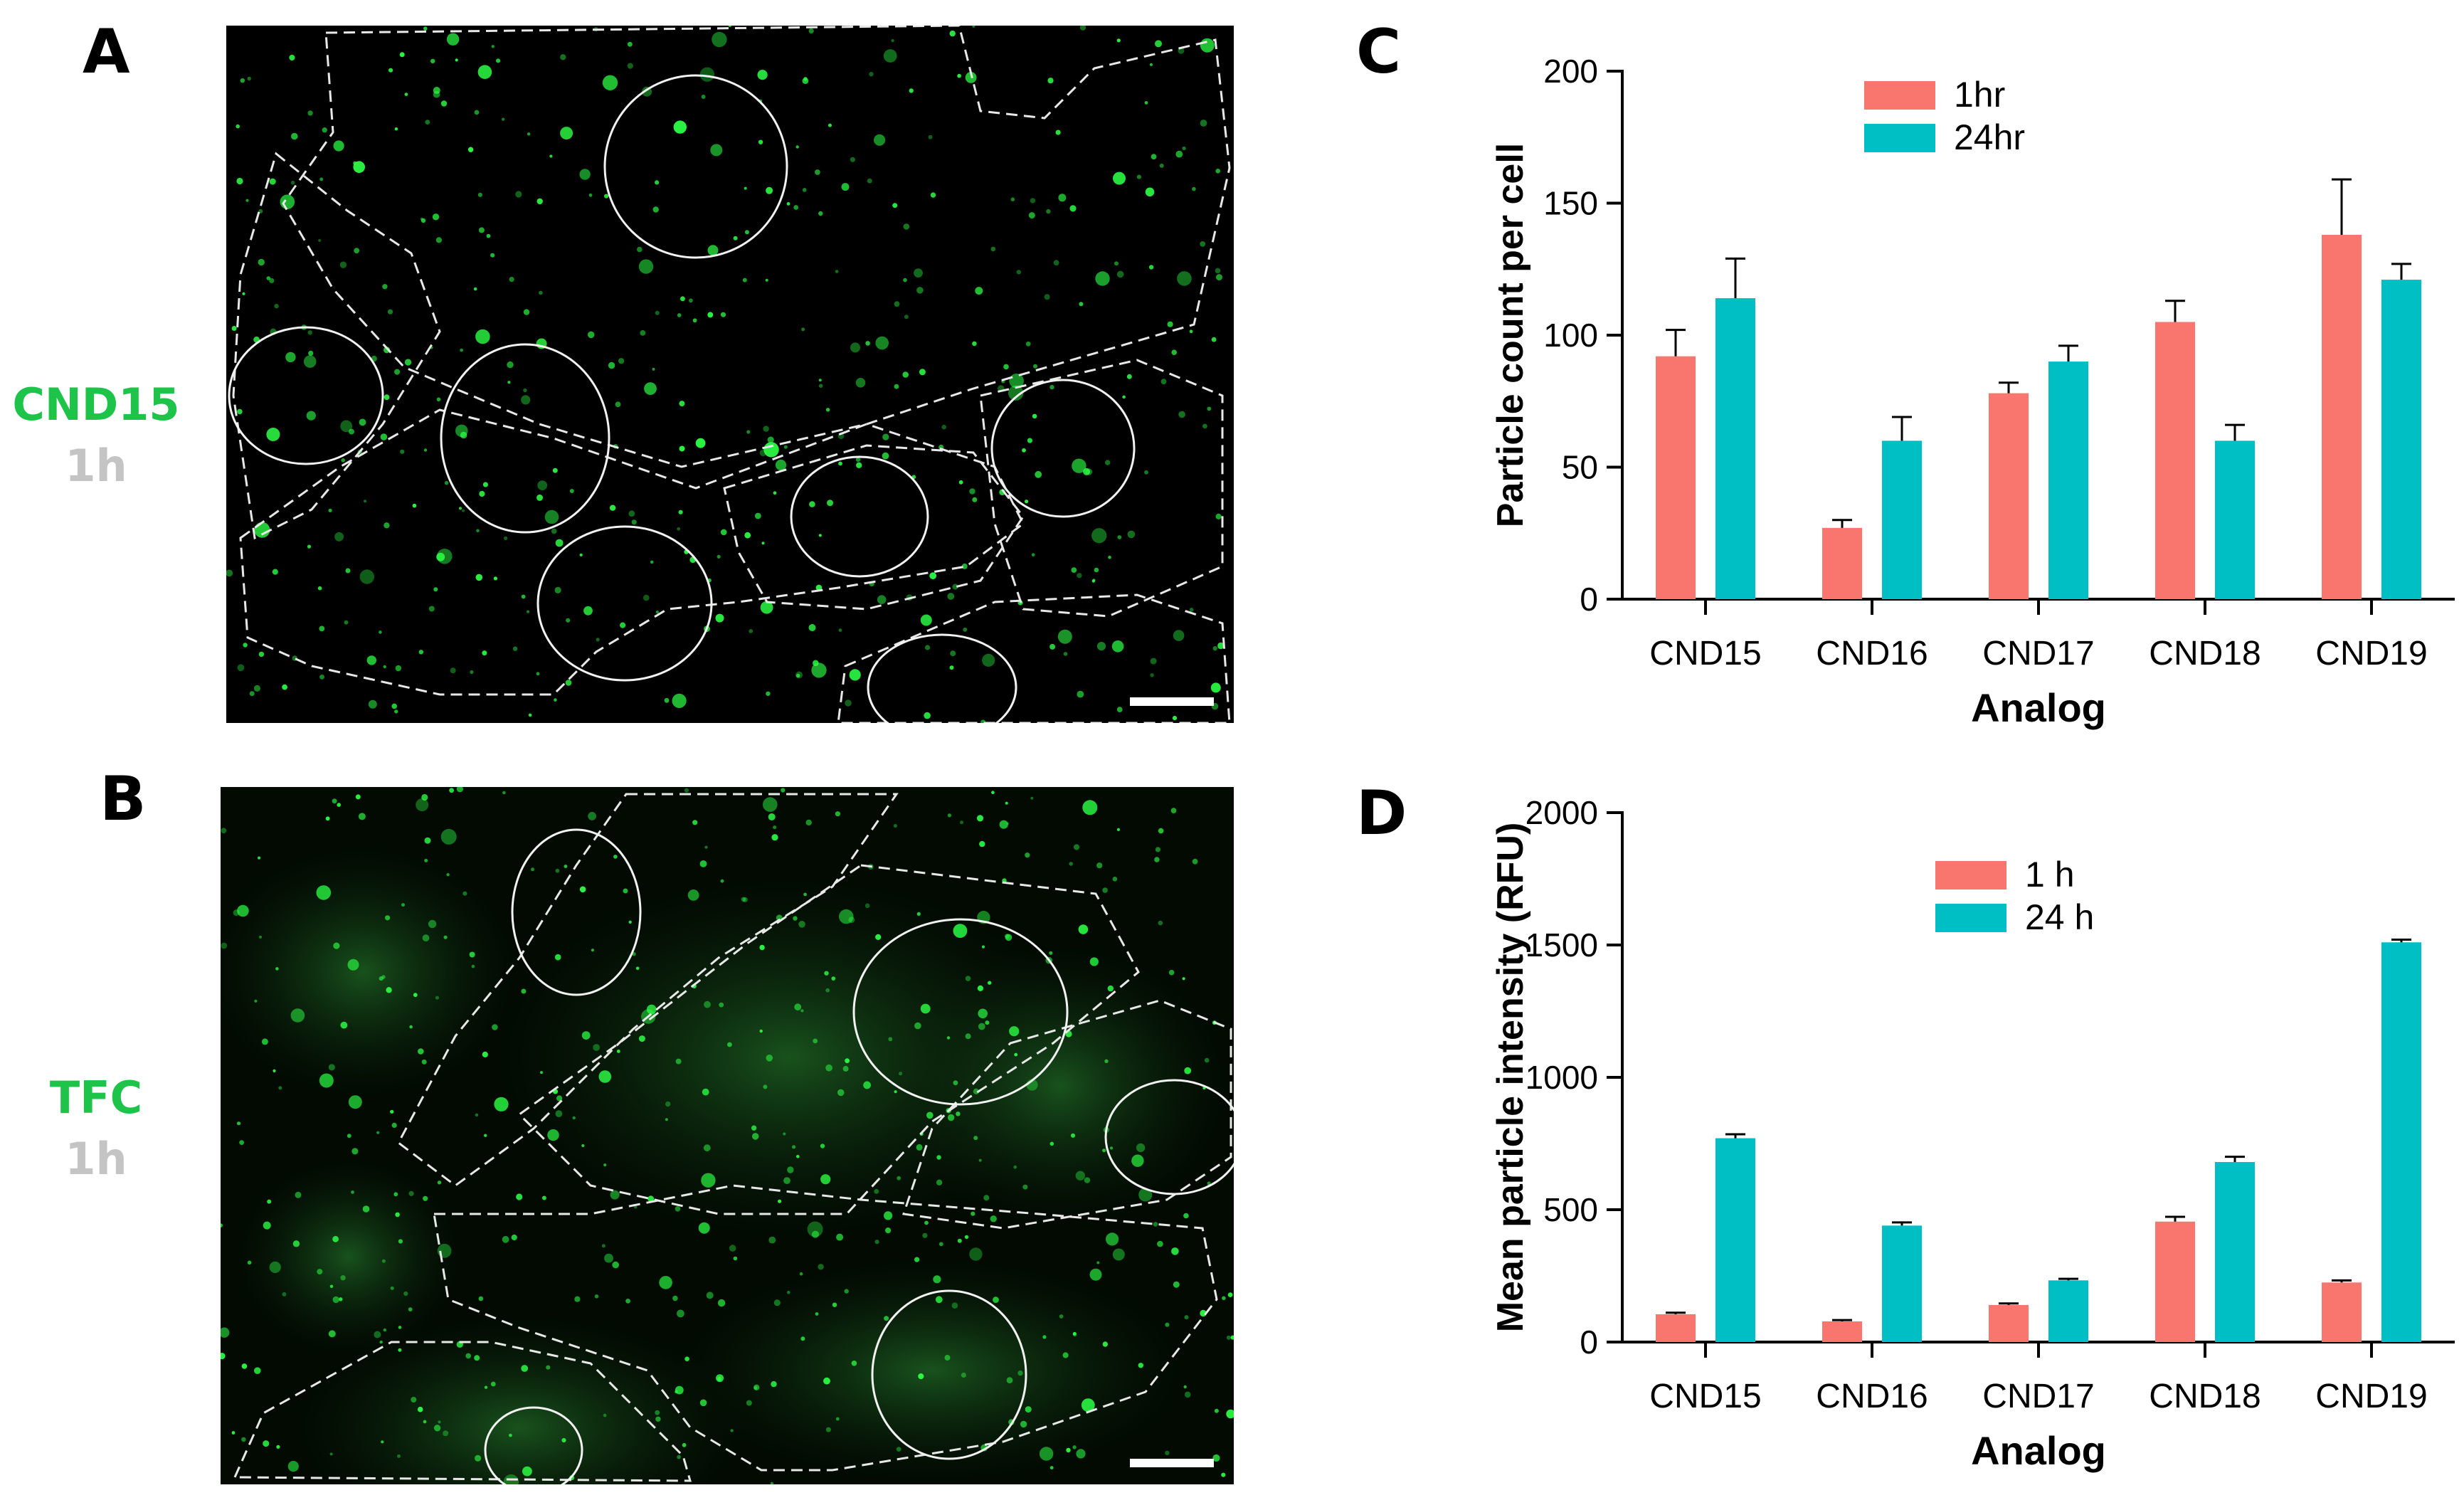 The width and height of the screenshot is (2464, 1505). Describe the element at coordinates (2039, 707) in the screenshot. I see `chart-c-x-axis-title: Analog` at that location.